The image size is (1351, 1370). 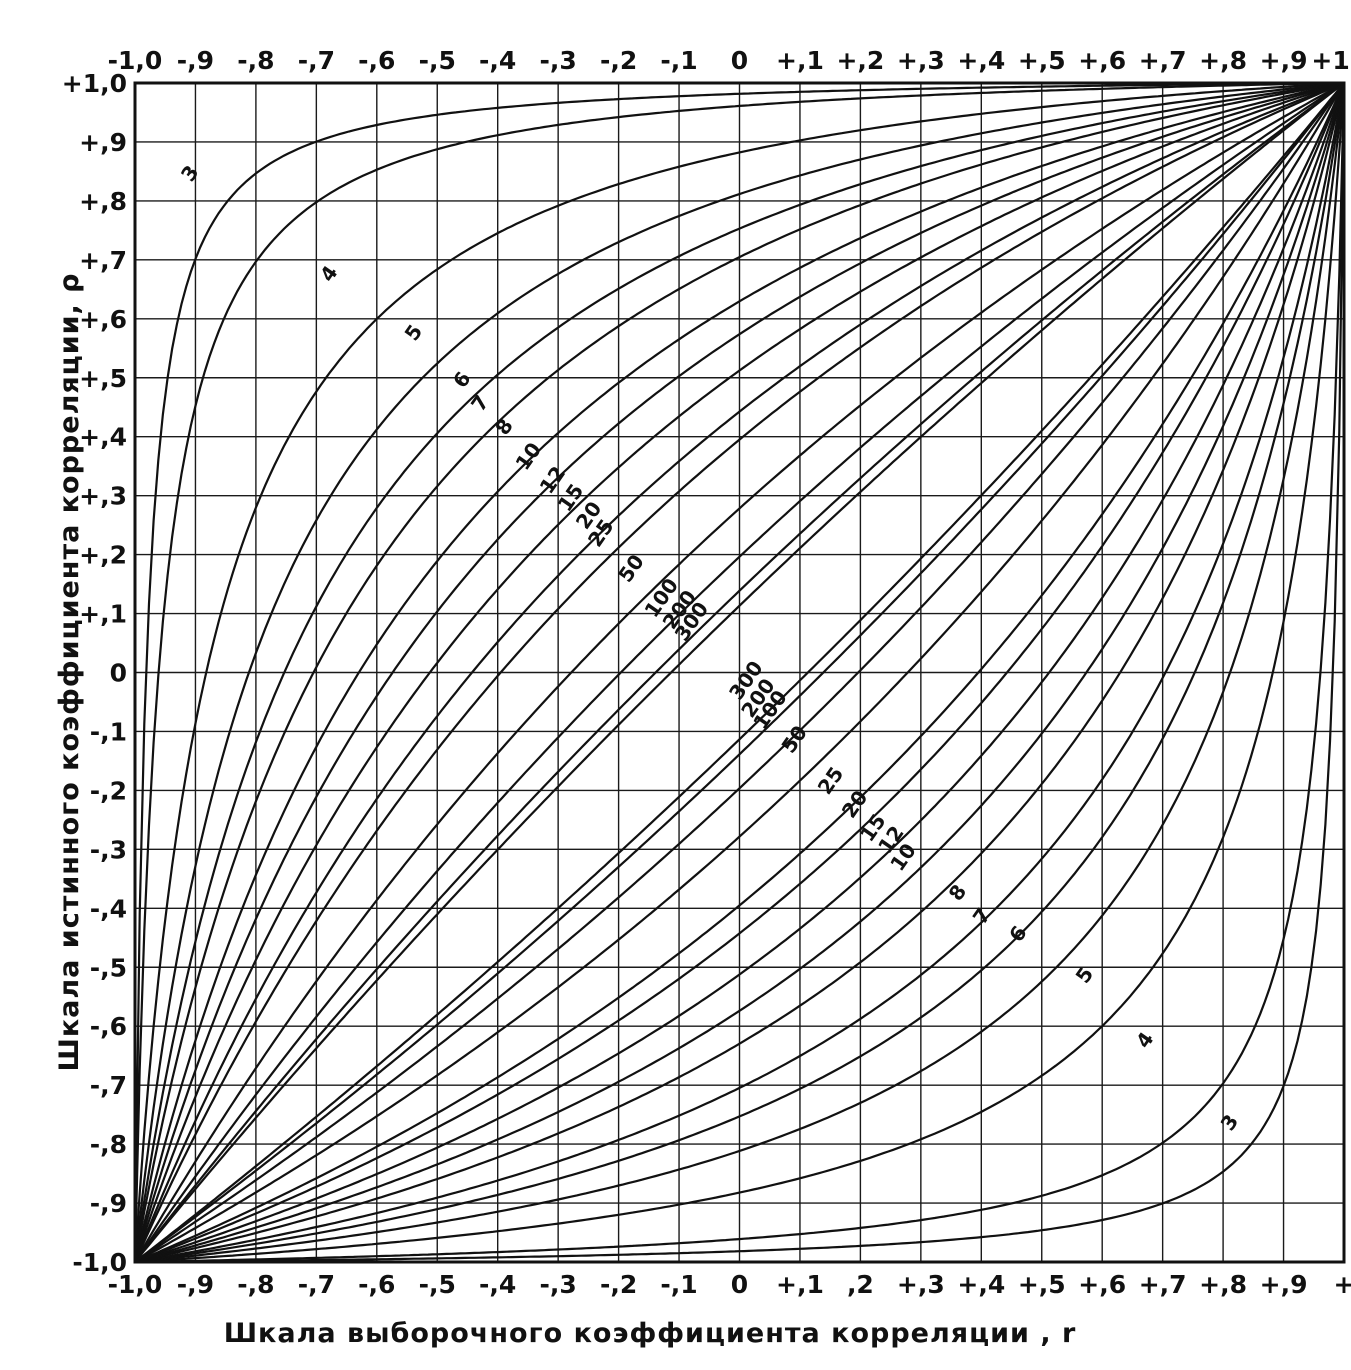 I want to click on x-tick-label-bottom: +,3, so click(x=921, y=1284).